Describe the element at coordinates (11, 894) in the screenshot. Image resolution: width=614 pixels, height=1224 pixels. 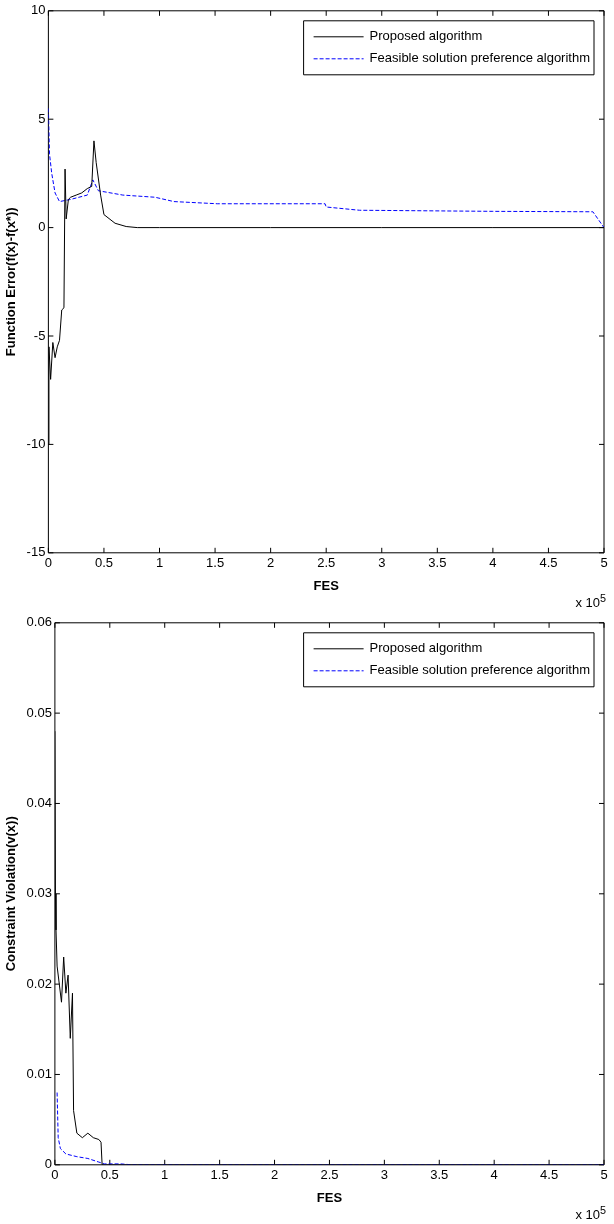
I see `y-axis-title: Constraint Violation(v(x))` at that location.